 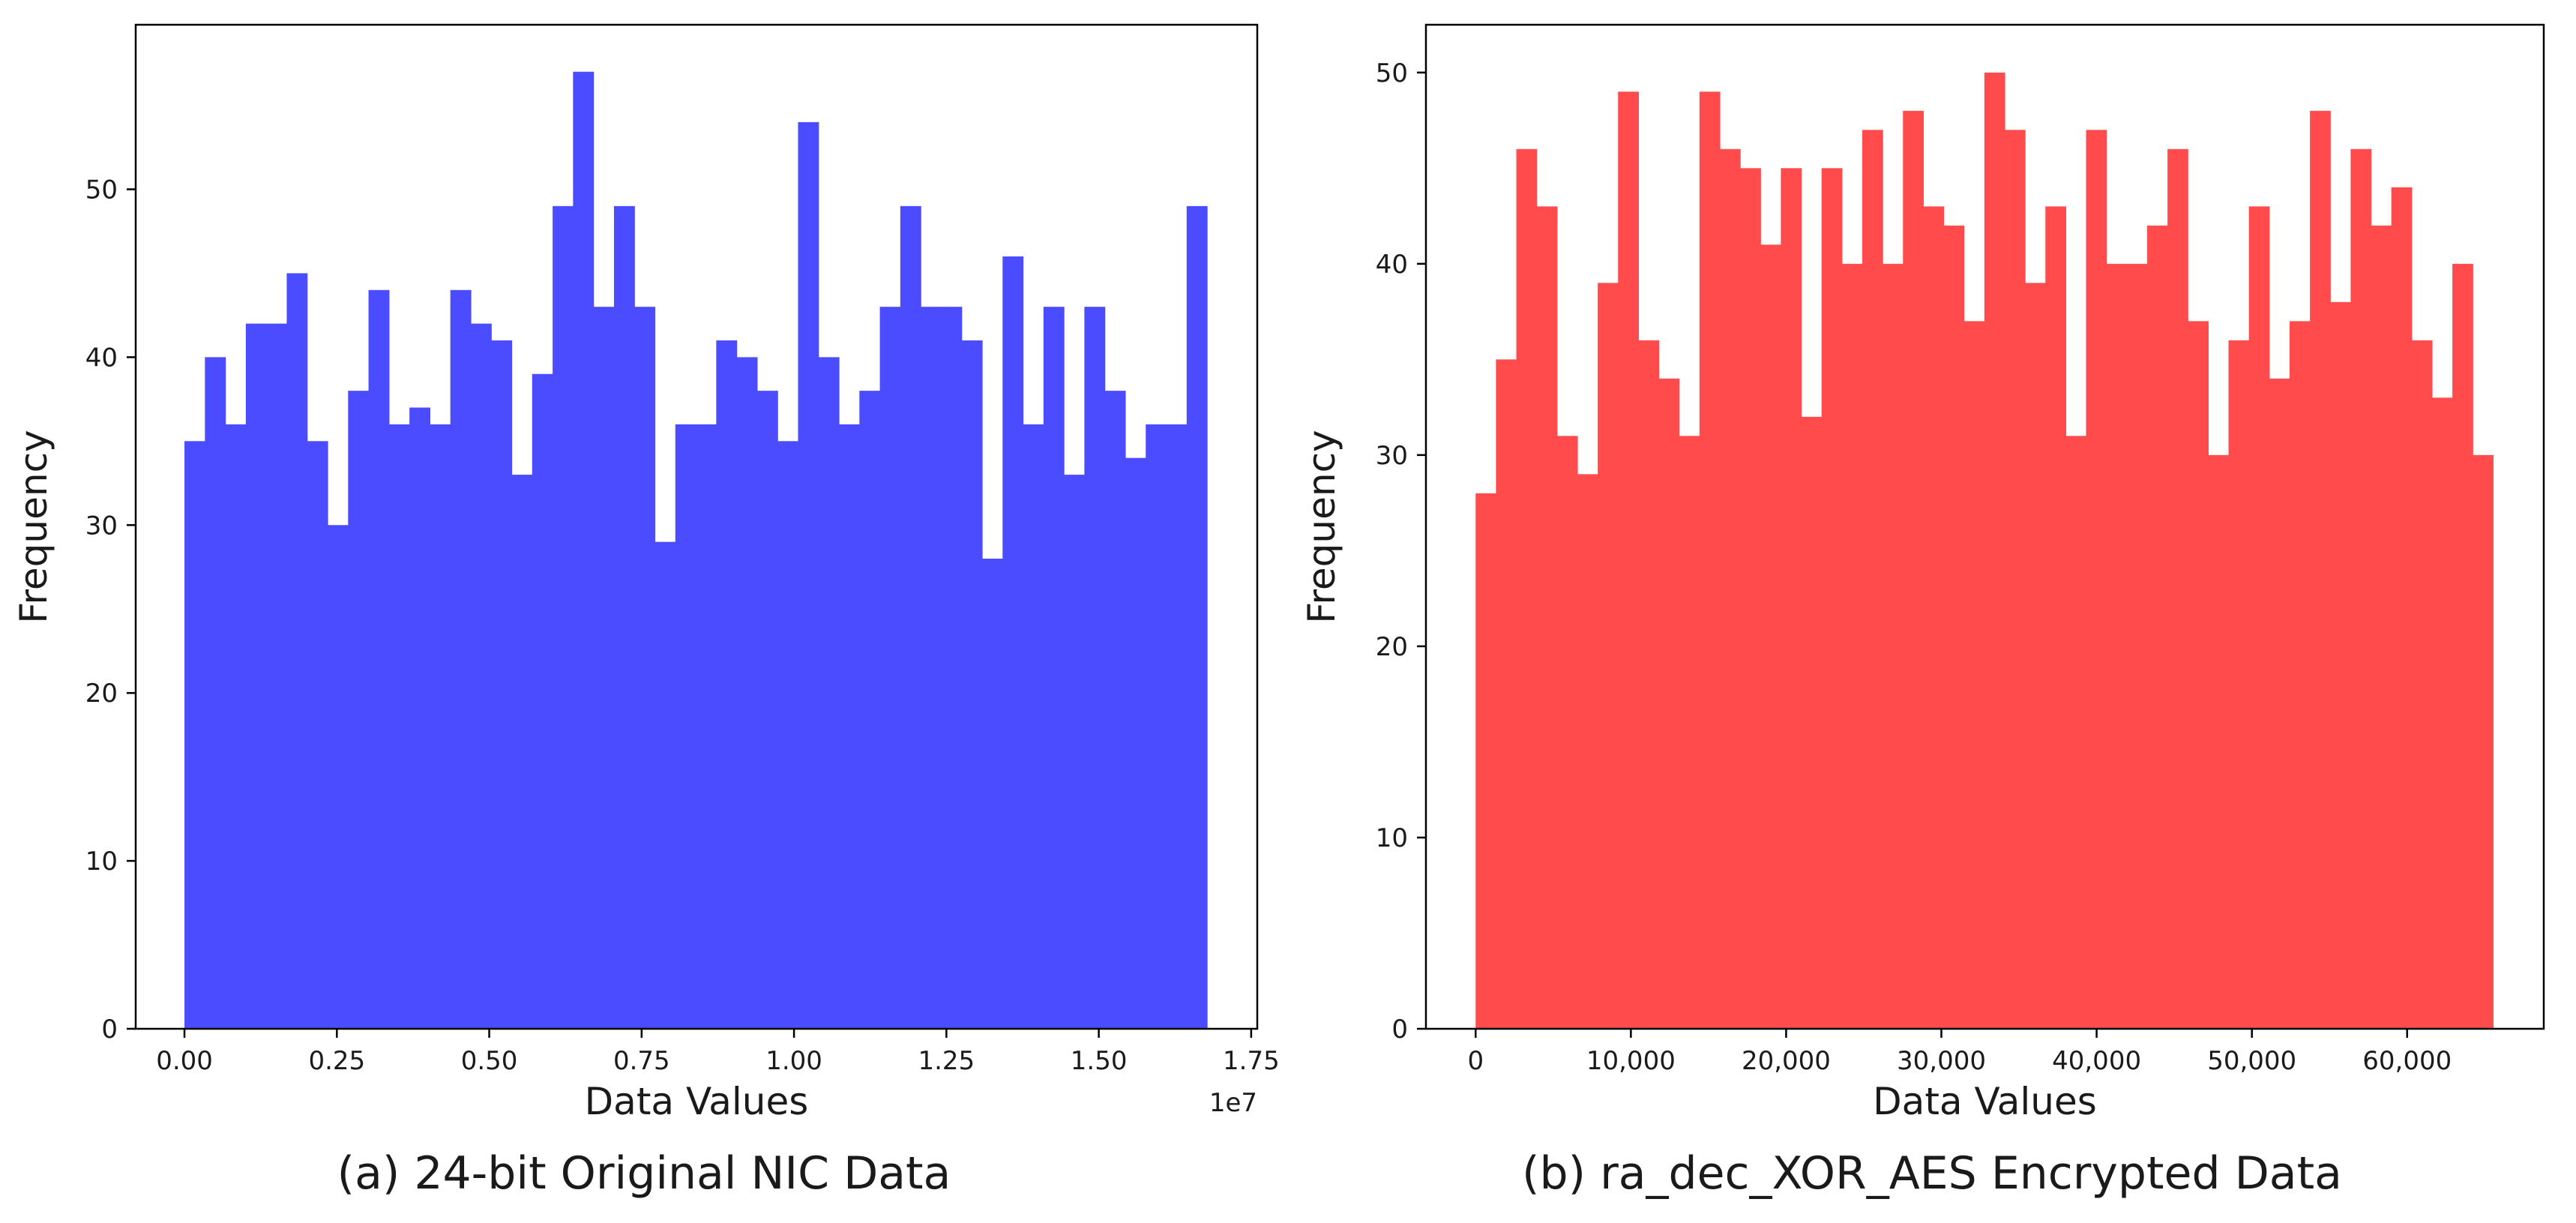 What do you see at coordinates (1392, 647) in the screenshot?
I see `encrypted-y-tick-label: 20` at bounding box center [1392, 647].